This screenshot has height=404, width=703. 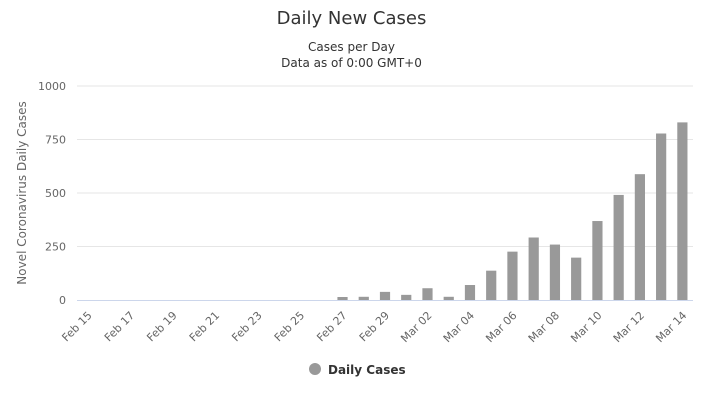 What do you see at coordinates (367, 370) in the screenshot?
I see `legend-label-daily-cases: Daily Cases` at bounding box center [367, 370].